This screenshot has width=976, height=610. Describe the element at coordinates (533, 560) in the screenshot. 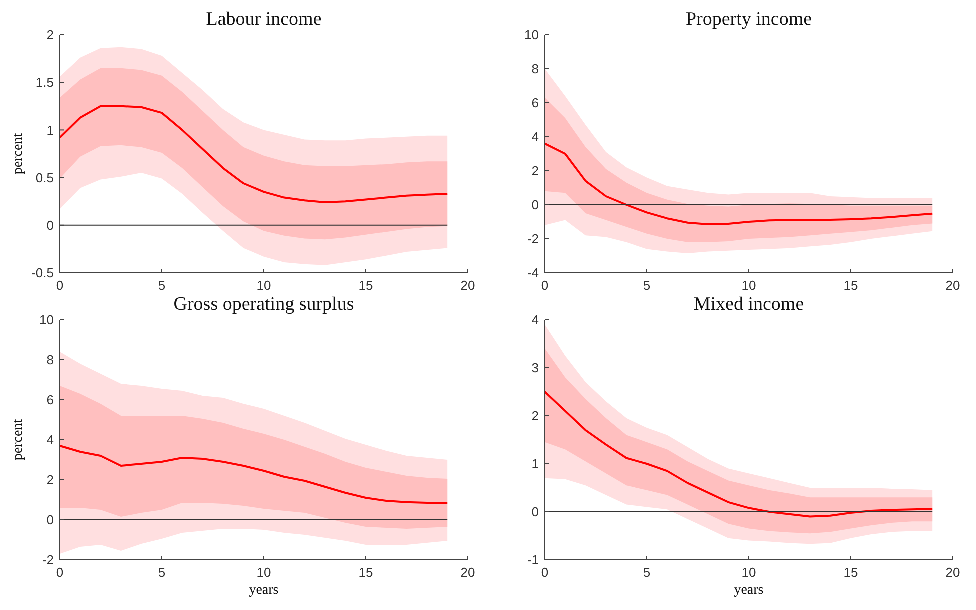

I see `y-tick-label: -1` at that location.